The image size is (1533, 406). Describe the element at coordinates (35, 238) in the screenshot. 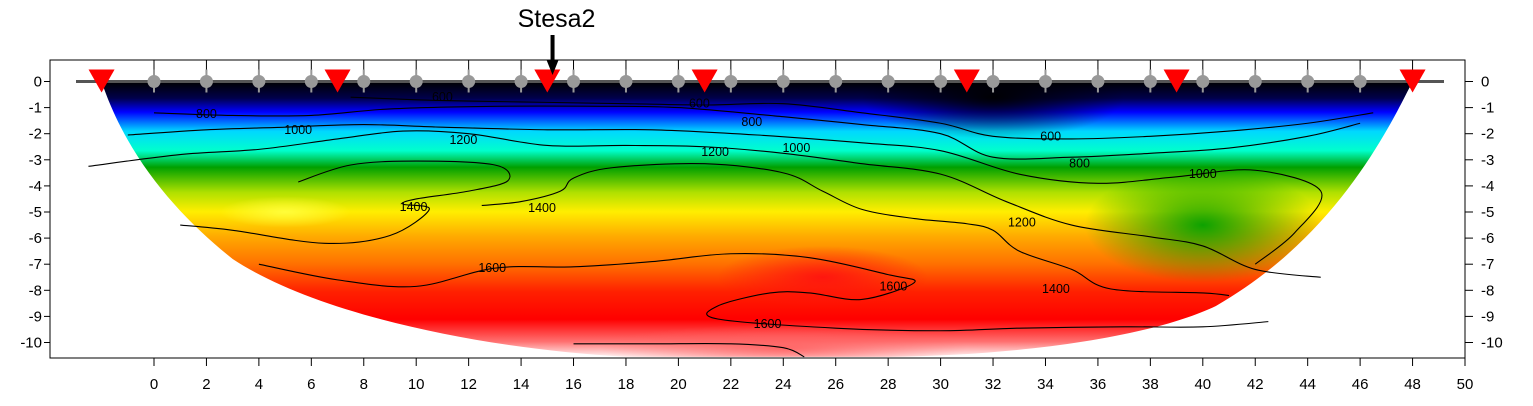

I see `y-tick-label-left: -6` at that location.